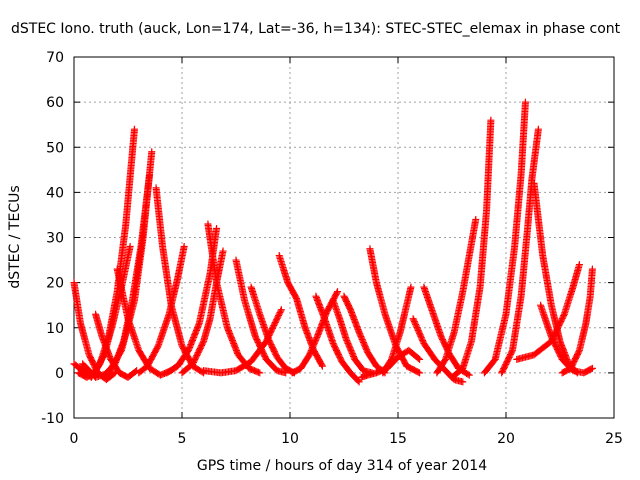  I want to click on x-tick-label: 25, so click(614, 439).